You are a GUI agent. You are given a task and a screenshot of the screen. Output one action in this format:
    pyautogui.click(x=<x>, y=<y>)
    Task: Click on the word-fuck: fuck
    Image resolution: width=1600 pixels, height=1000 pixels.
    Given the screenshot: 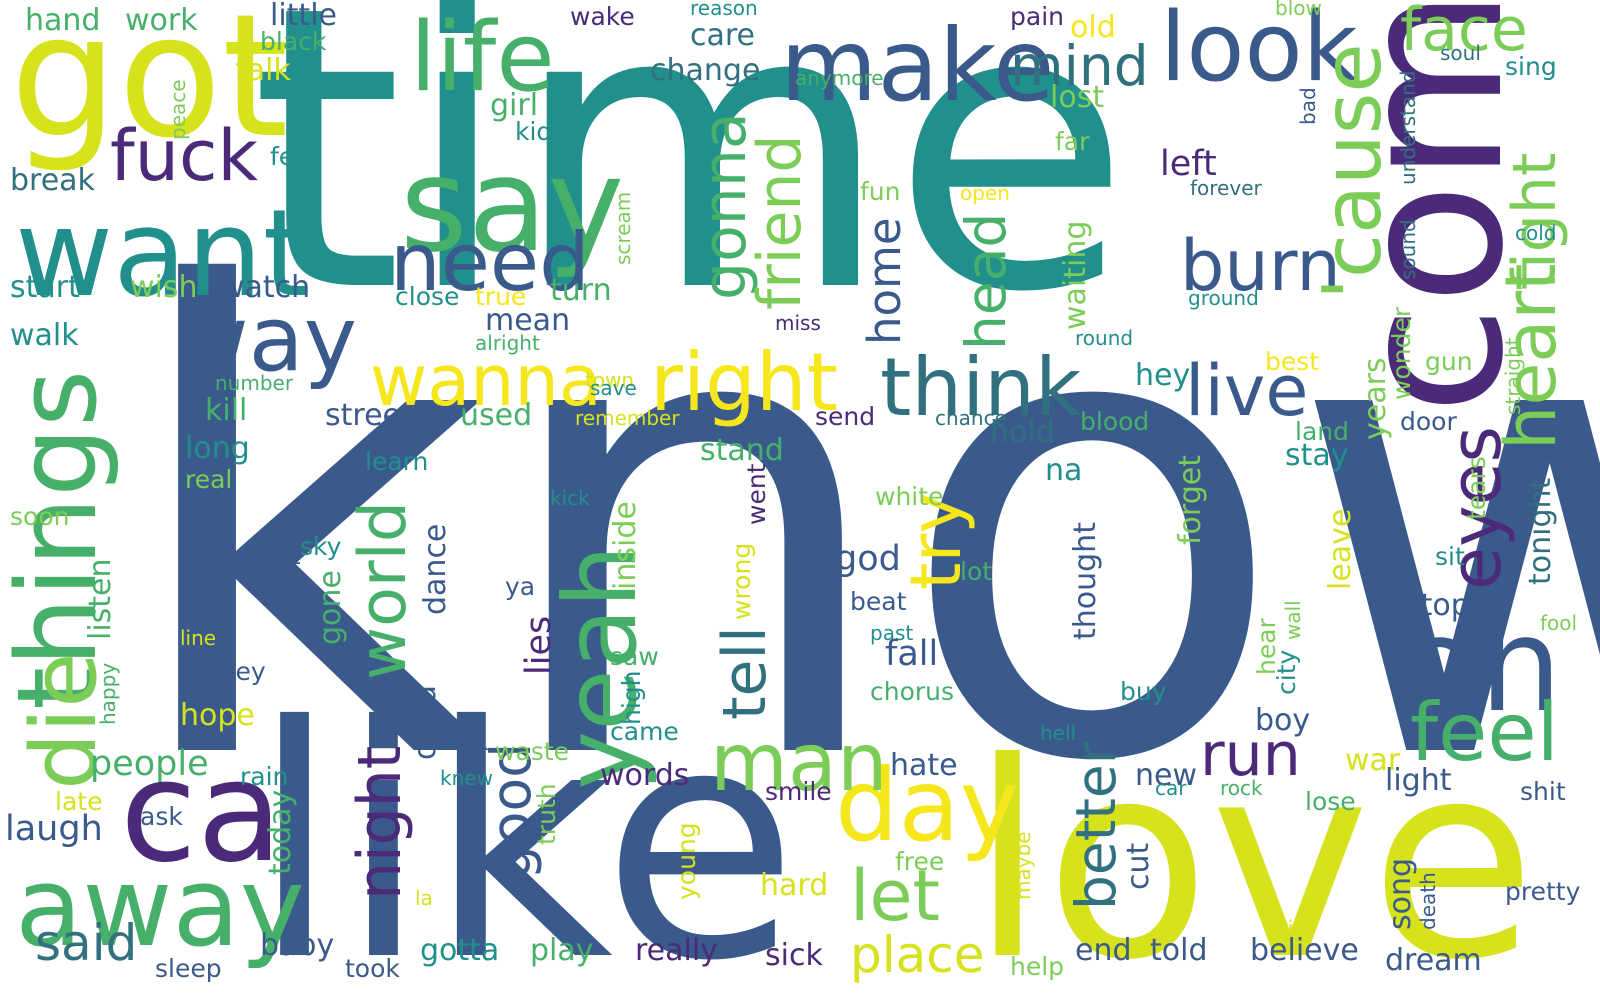 What is the action you would take?
    pyautogui.click(x=184, y=156)
    